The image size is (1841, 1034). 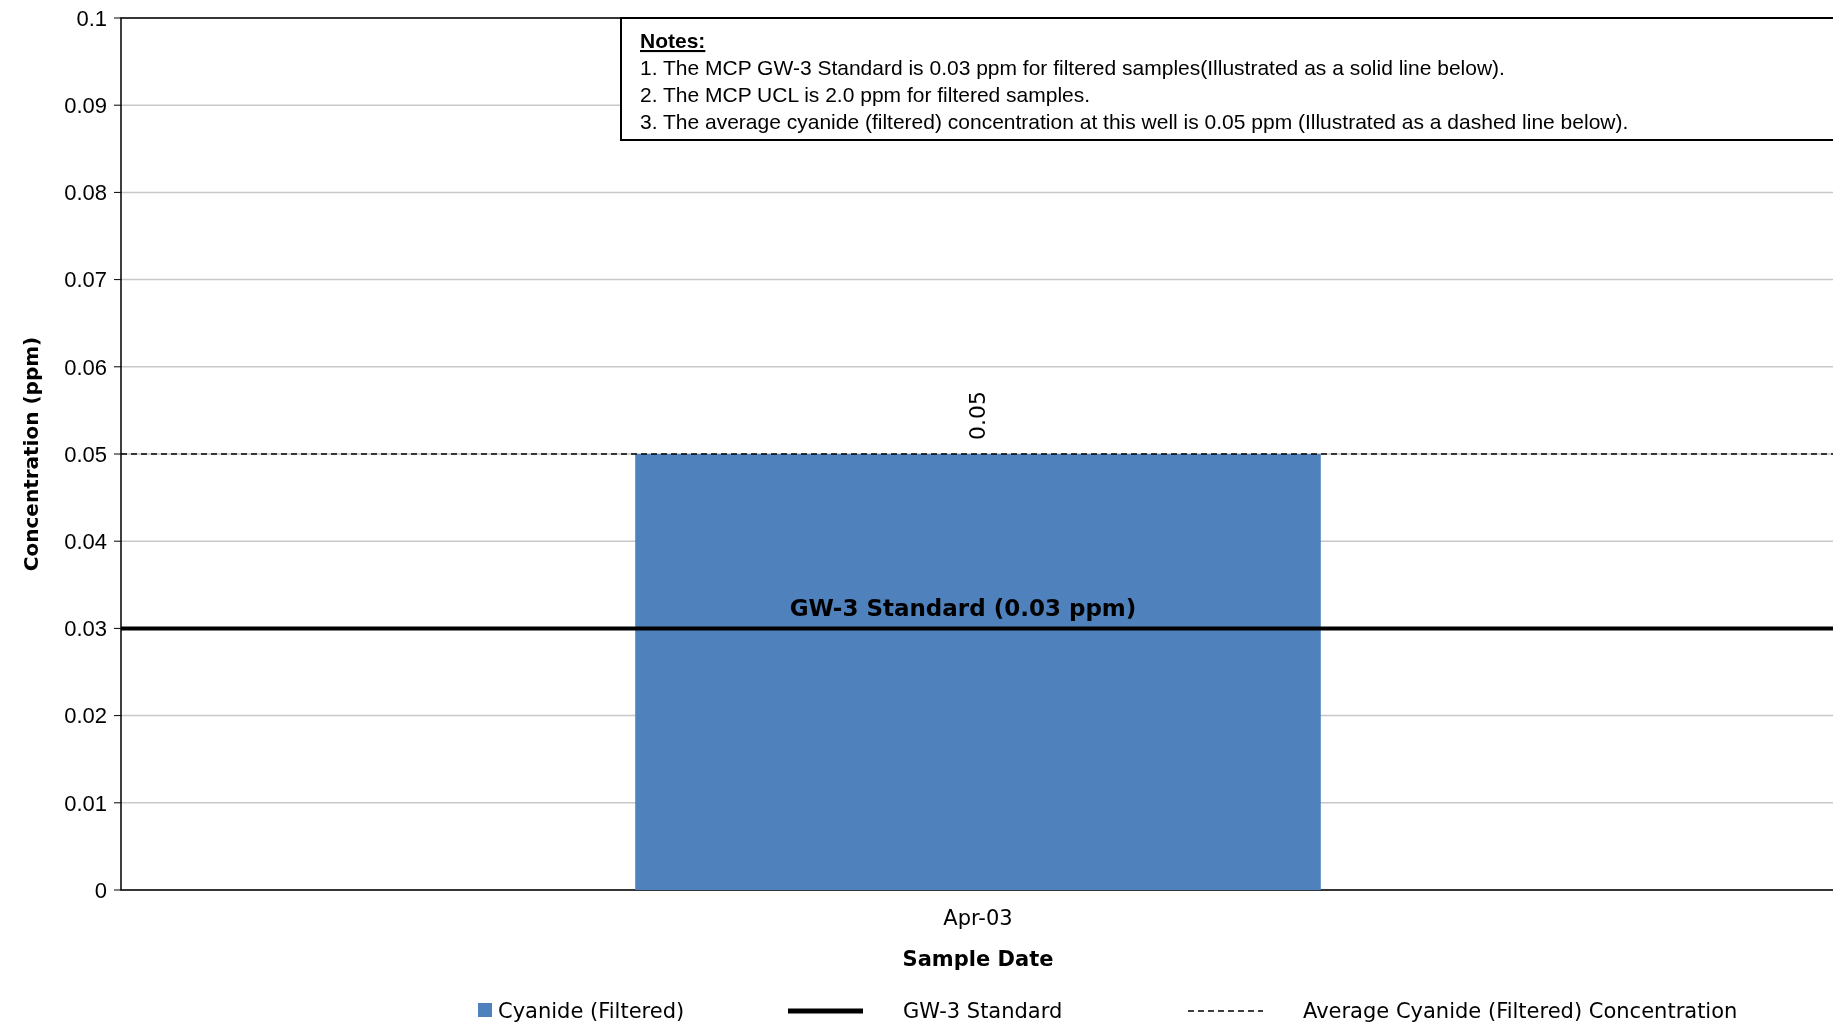 What do you see at coordinates (1520, 1011) in the screenshot?
I see `legend-label: Average Cyanide (Filtered) Concentration` at bounding box center [1520, 1011].